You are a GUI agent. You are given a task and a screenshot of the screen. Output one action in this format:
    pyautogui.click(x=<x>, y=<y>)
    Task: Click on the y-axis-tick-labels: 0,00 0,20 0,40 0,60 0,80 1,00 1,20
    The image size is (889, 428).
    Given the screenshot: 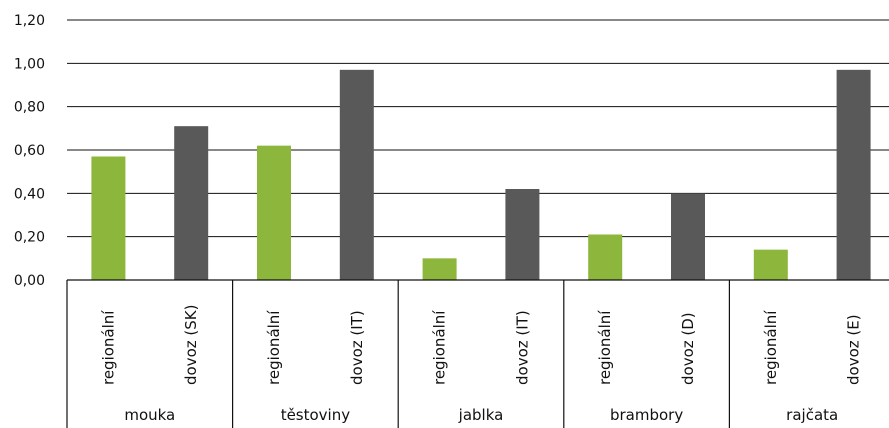 What is the action you would take?
    pyautogui.click(x=29, y=151)
    